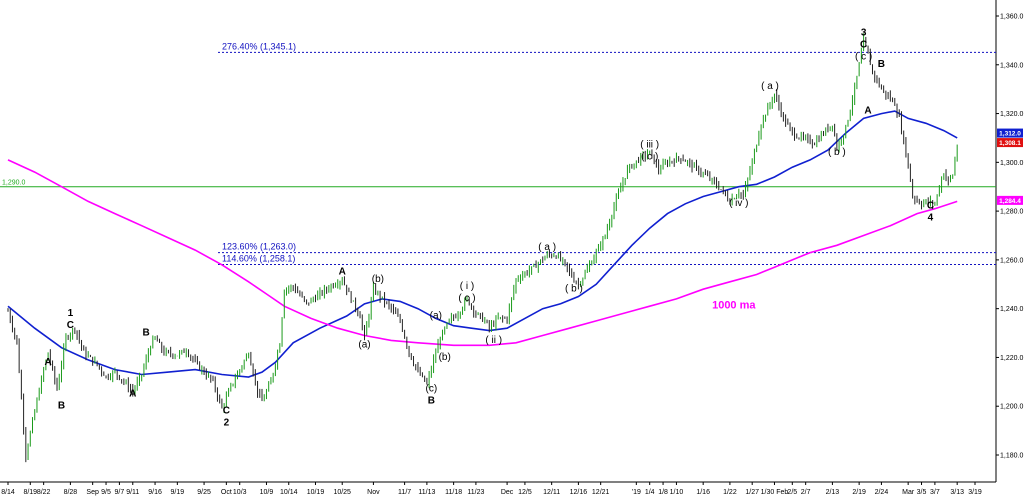  What do you see at coordinates (259, 46) in the screenshot?
I see `reference-line-label: 276.40% (1,345.1)` at bounding box center [259, 46].